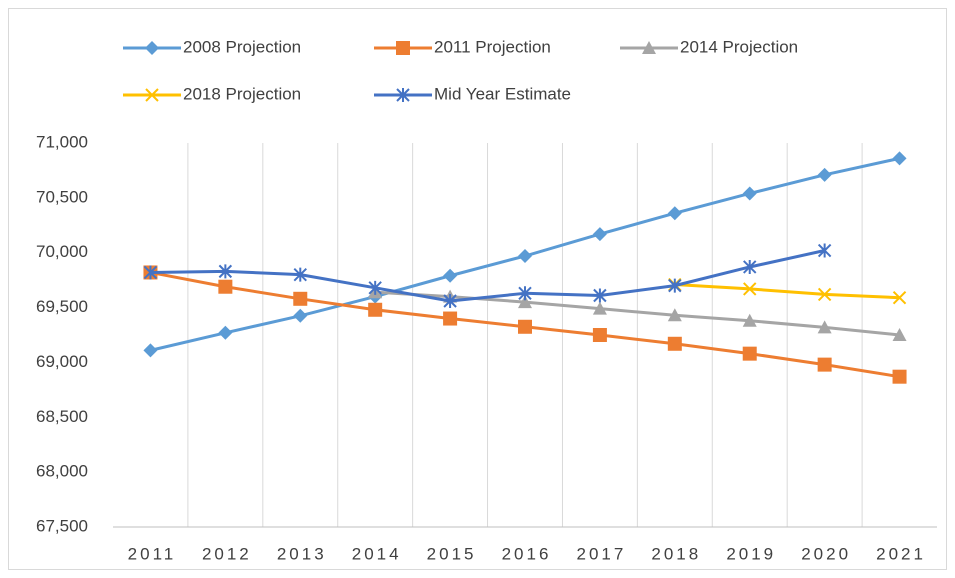 The height and width of the screenshot is (578, 955). What do you see at coordinates (527, 553) in the screenshot?
I see `x-tick-label: 2016` at bounding box center [527, 553].